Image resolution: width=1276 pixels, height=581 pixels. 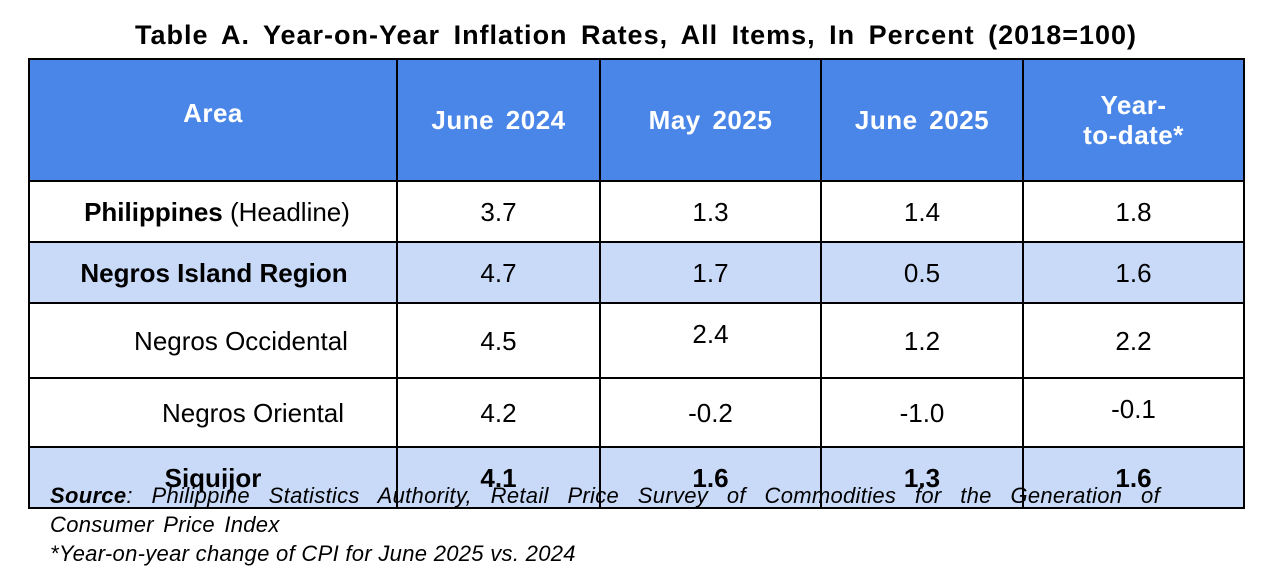 What do you see at coordinates (710, 120) in the screenshot?
I see `header-may-2025: May 2025` at bounding box center [710, 120].